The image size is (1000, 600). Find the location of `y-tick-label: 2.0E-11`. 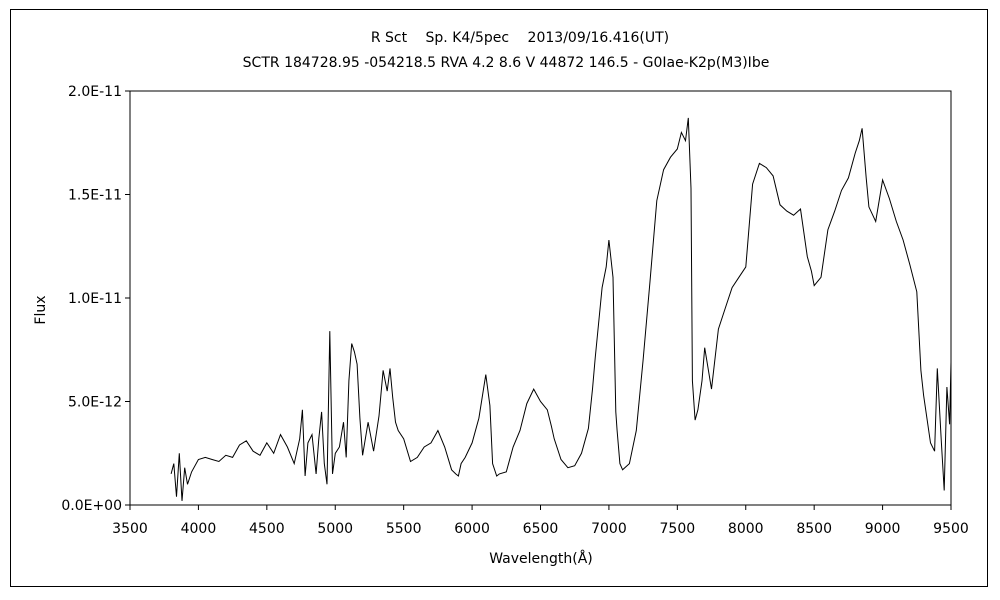

y-tick-label: 2.0E-11 is located at coordinates (95, 92).